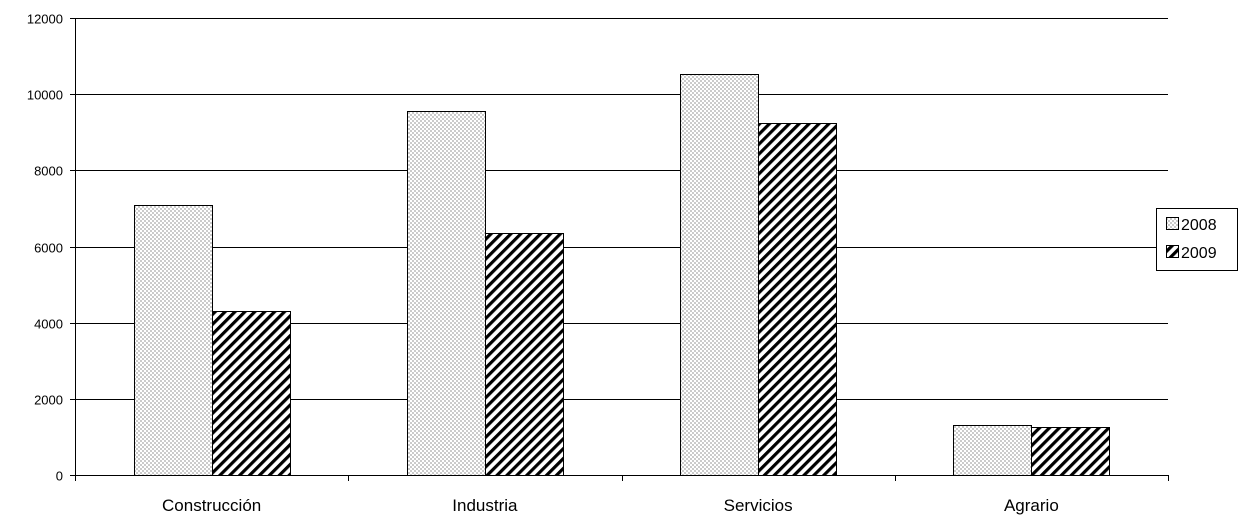 The height and width of the screenshot is (517, 1238). Describe the element at coordinates (1199, 253) in the screenshot. I see `legend-label: 2009` at that location.